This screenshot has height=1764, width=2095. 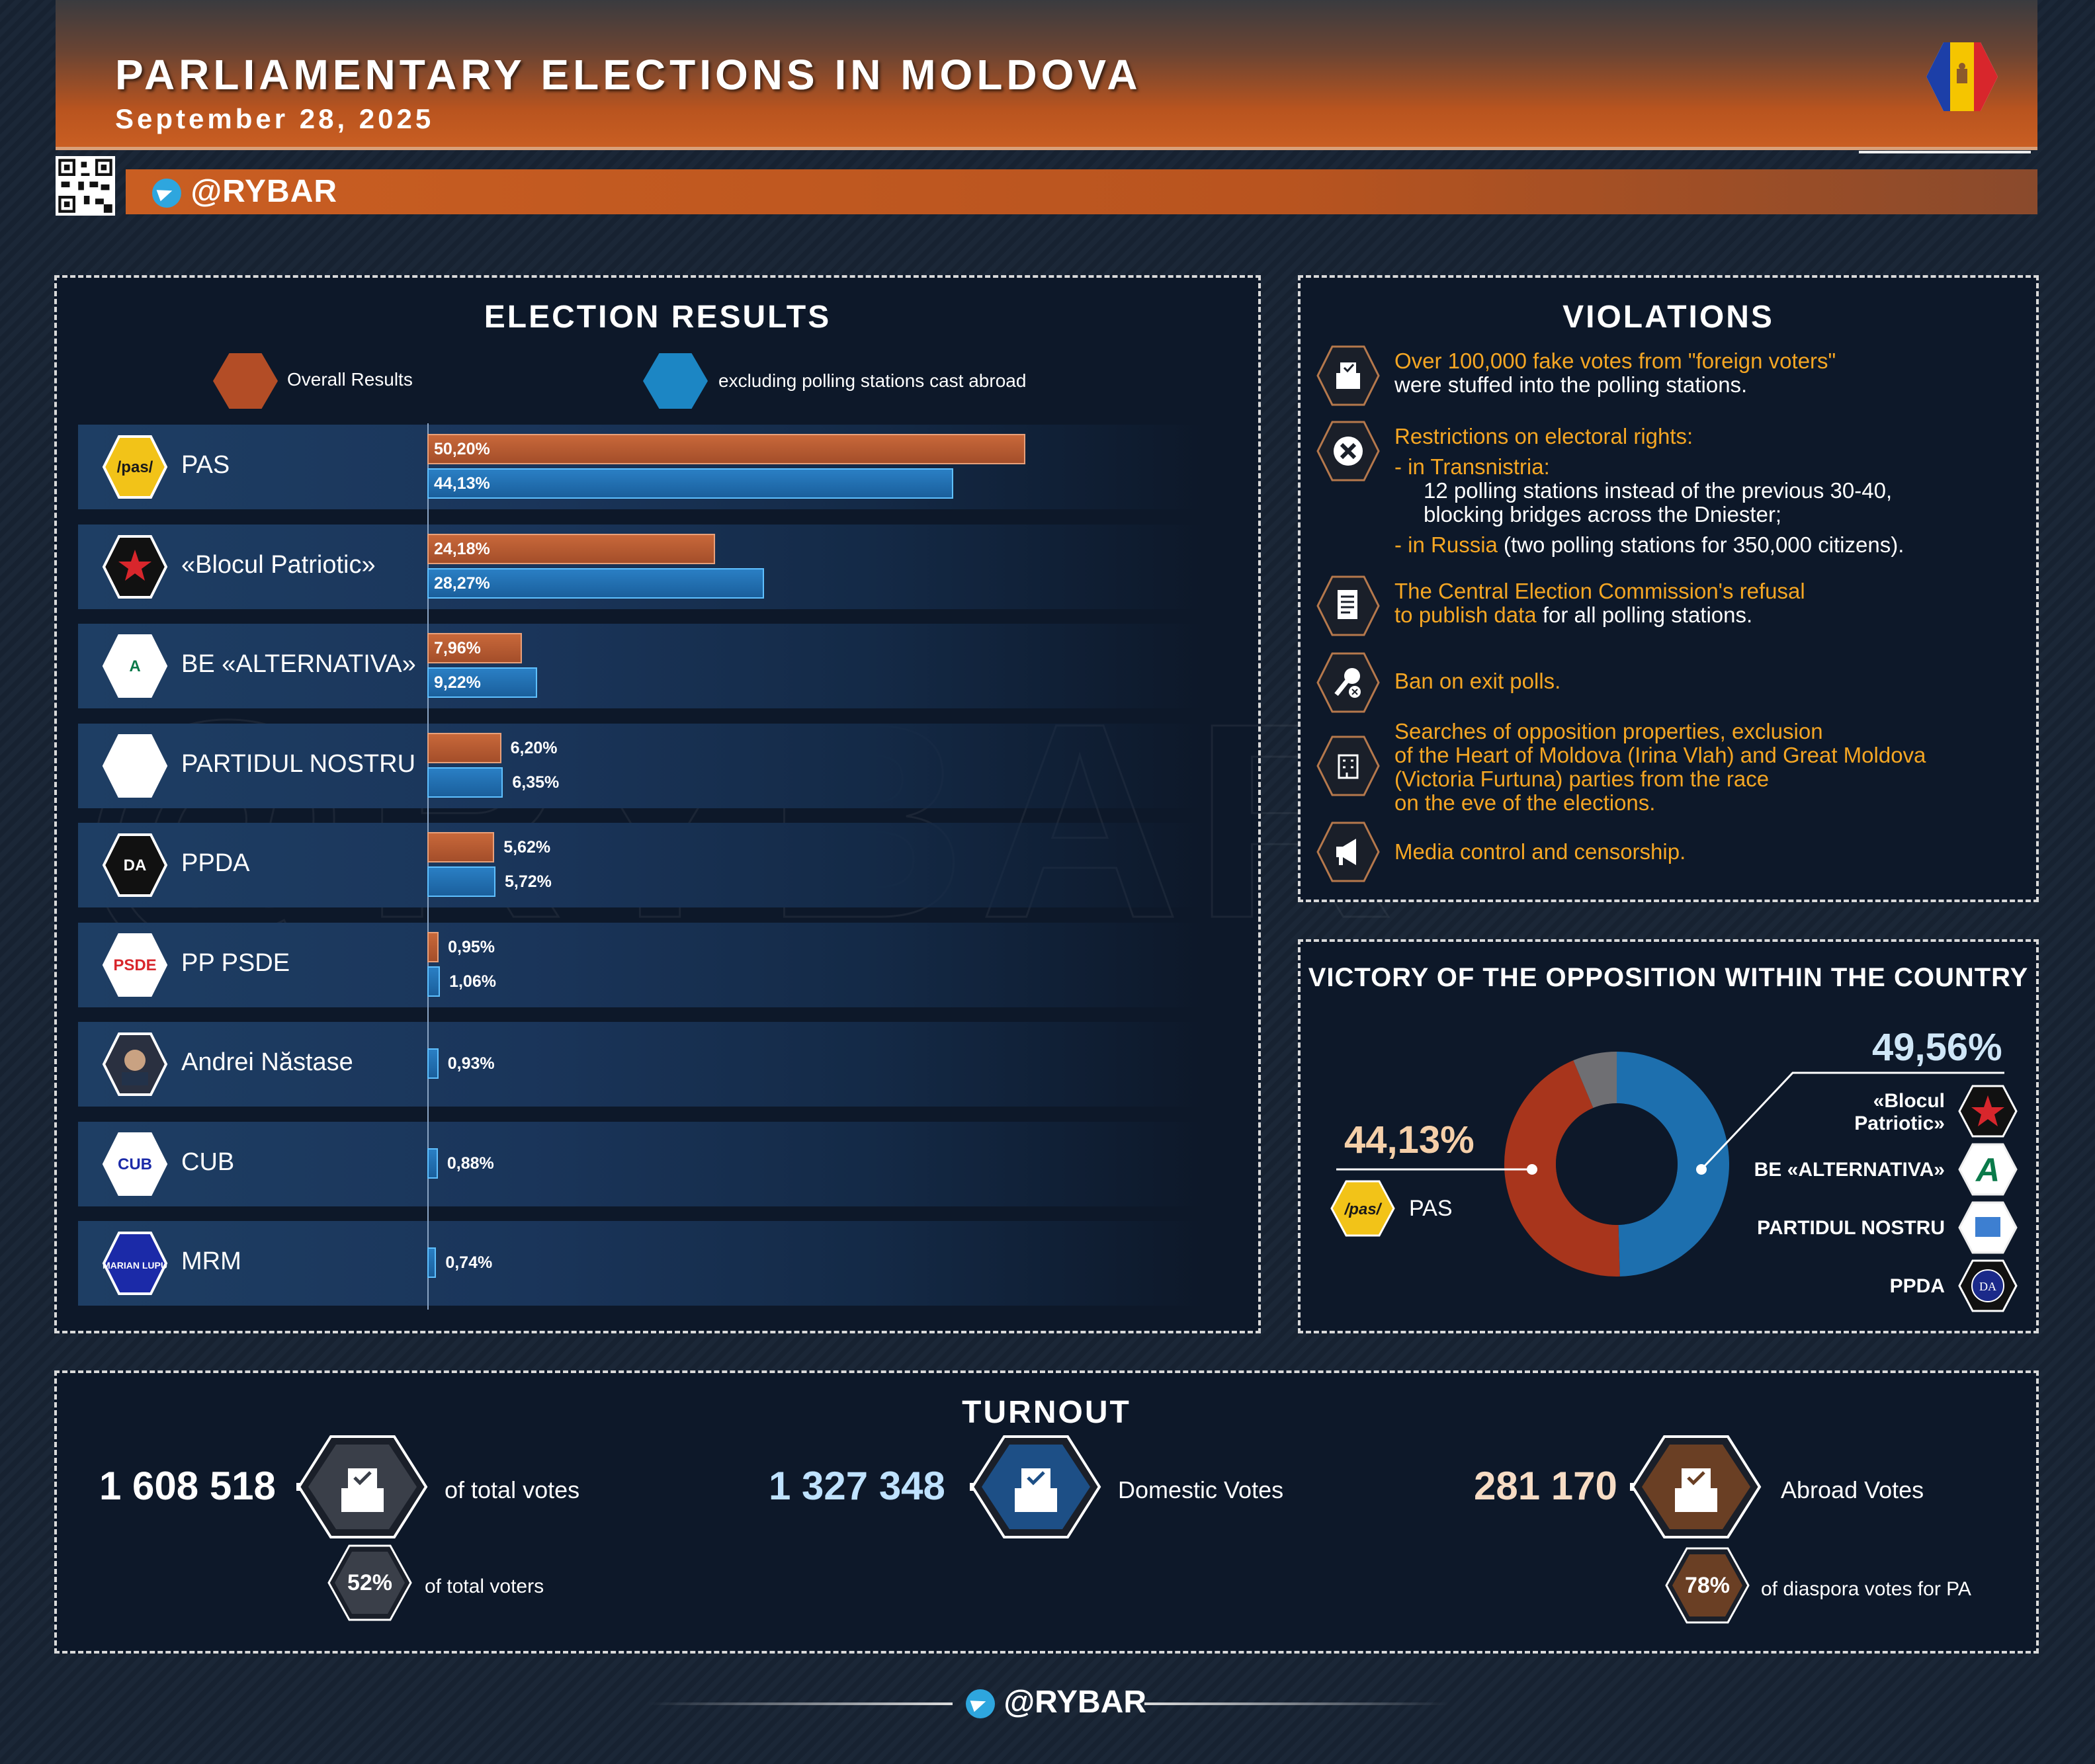 I want to click on domestic-bar-label: 0,74%, so click(x=469, y=1262).